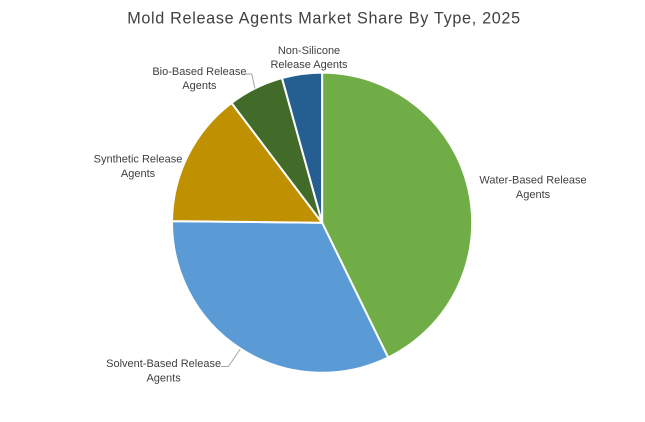 The image size is (645, 422). Describe the element at coordinates (309, 51) in the screenshot. I see `svg-text: Non-Silicone` at that location.